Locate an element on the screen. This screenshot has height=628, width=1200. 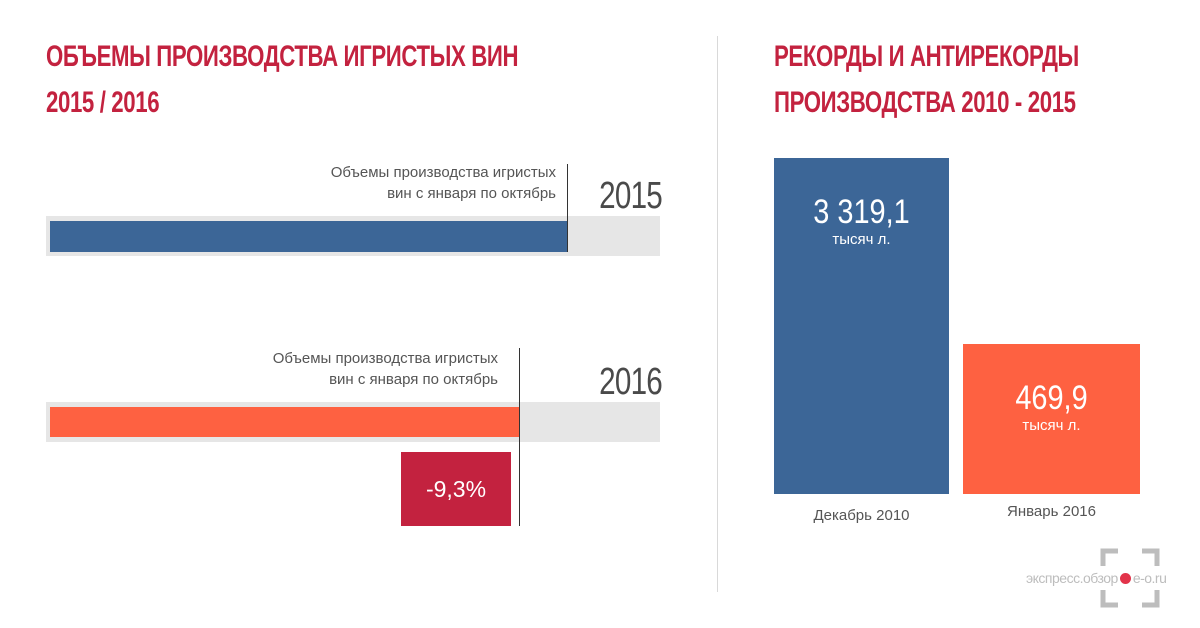
column-unit-dec-2010: тысяч л. is located at coordinates (861, 239).